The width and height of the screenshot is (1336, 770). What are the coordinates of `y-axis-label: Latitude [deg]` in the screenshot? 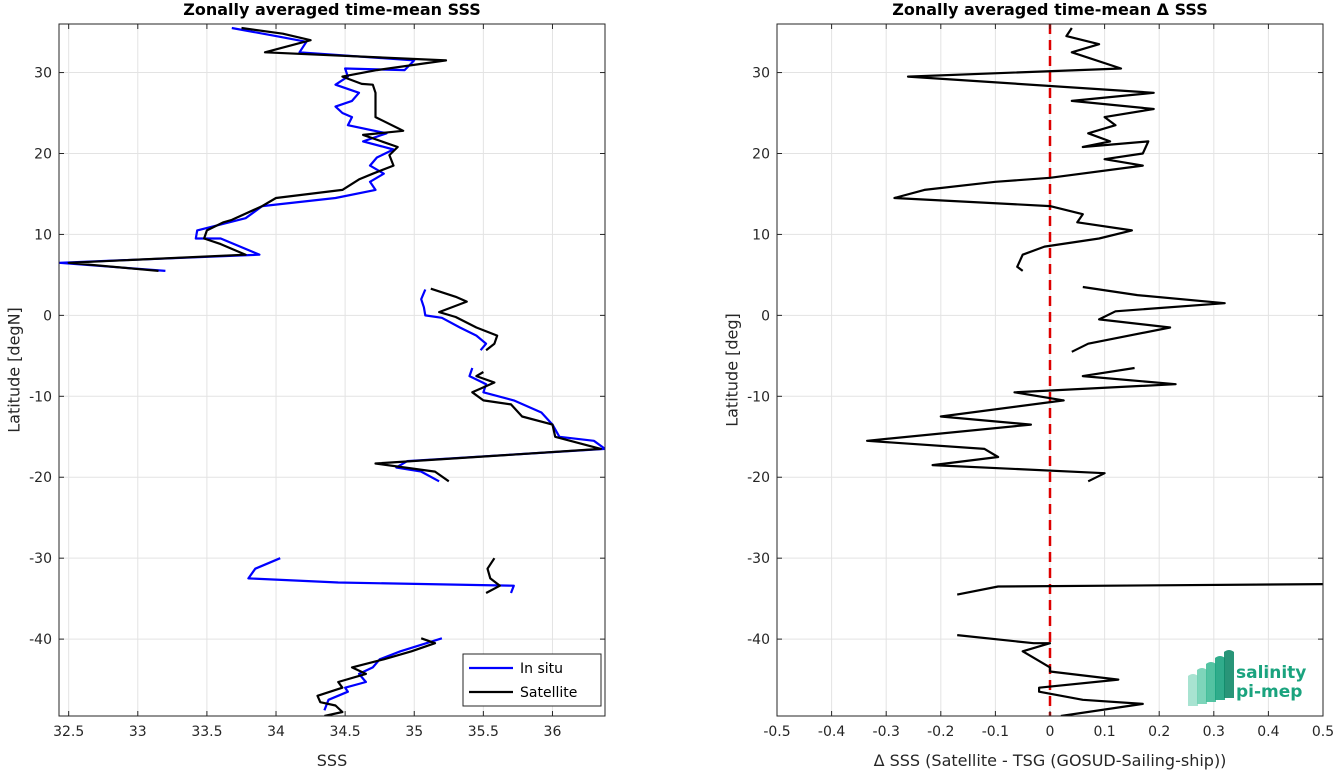 It's located at (732, 370).